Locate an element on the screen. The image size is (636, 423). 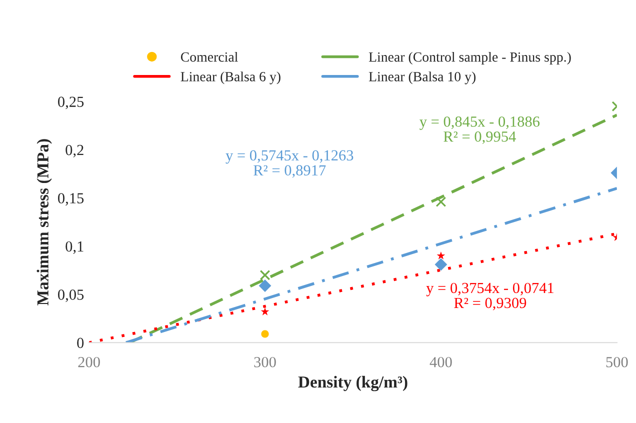
annotation: y = 0,845x - 0,1886 R² = 0,9954 is located at coordinates (480, 130).